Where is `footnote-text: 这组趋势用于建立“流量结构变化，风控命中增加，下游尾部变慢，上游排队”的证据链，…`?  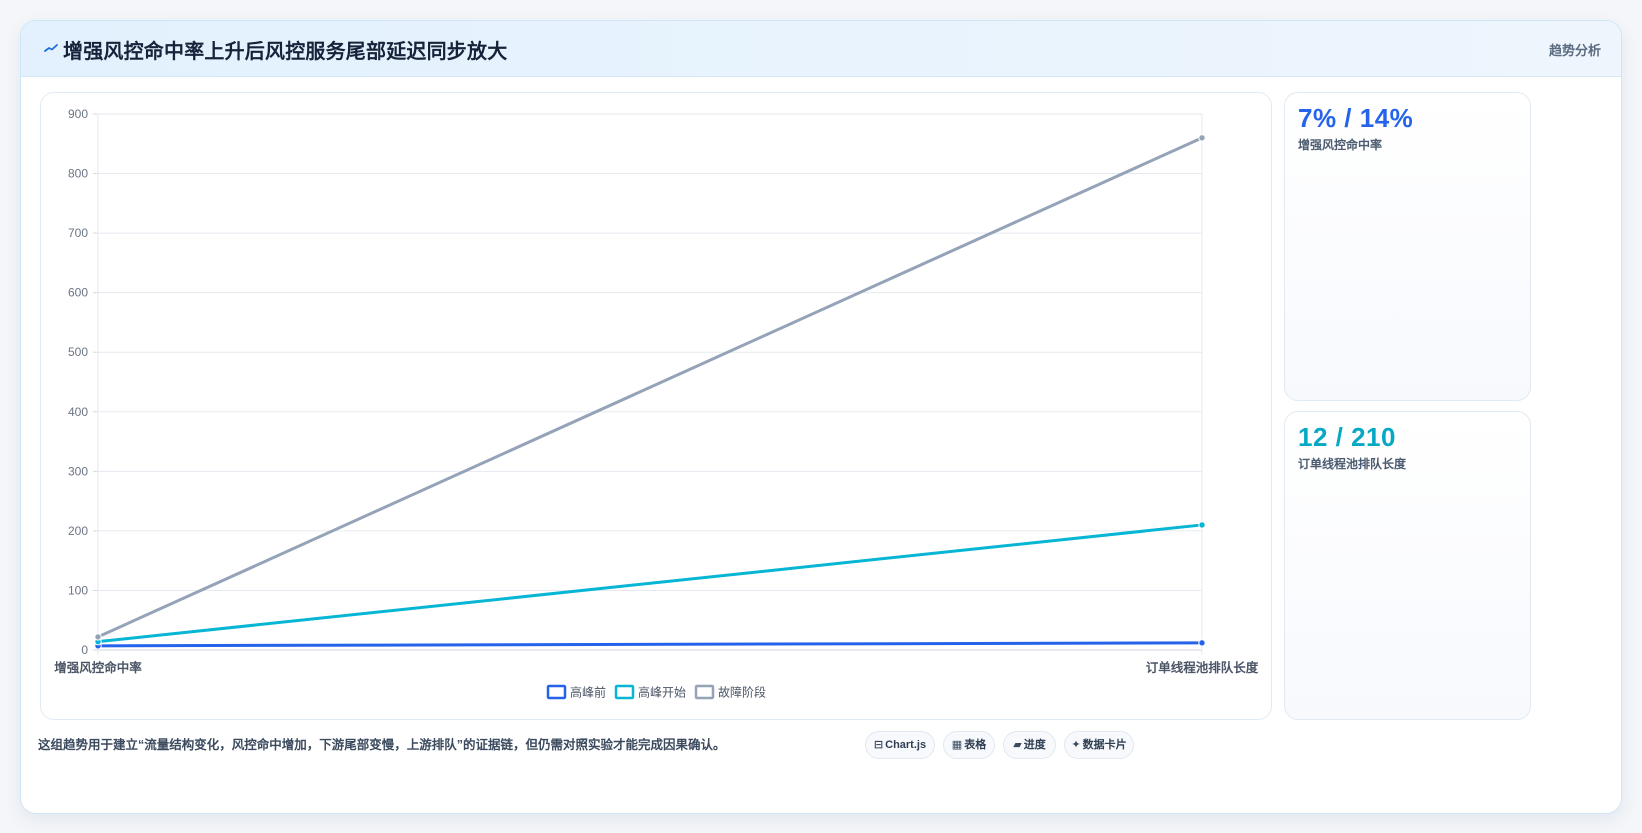
footnote-text: 这组趋势用于建立“流量结构变化，风控命中增加，下游尾部变慢，上游排队”的证据链，… is located at coordinates (382, 745).